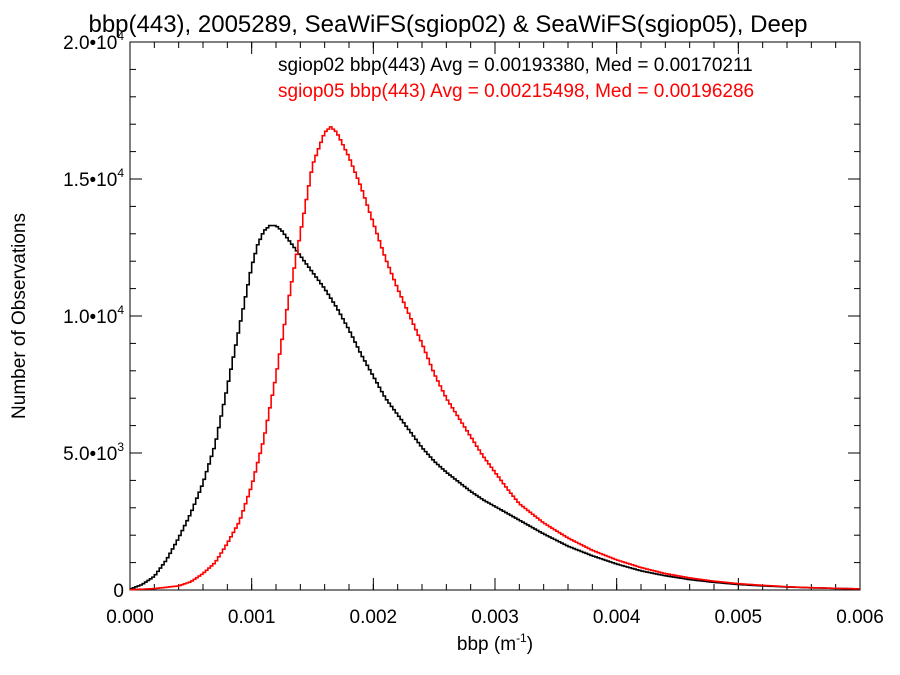  What do you see at coordinates (860, 617) in the screenshot?
I see `x-tick-label: 0.006` at bounding box center [860, 617].